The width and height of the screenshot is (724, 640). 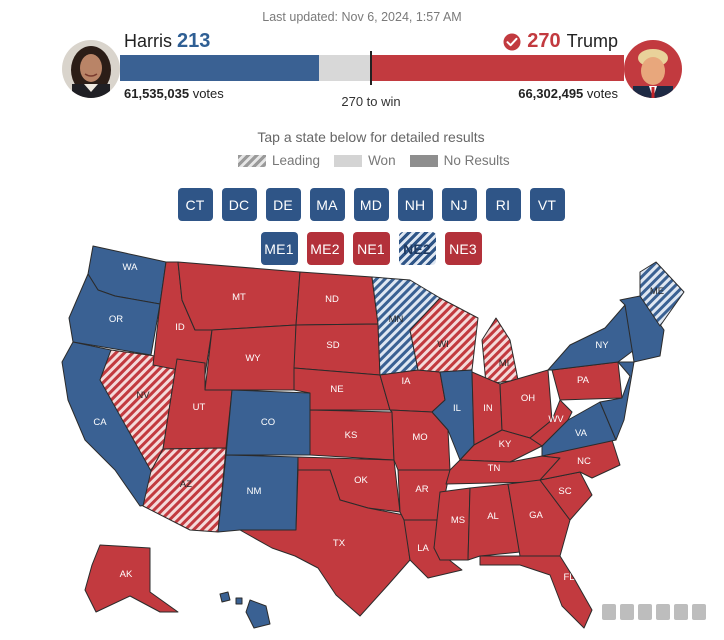 What do you see at coordinates (371, 248) in the screenshot?
I see `state-chip-ne1: NE1` at bounding box center [371, 248].